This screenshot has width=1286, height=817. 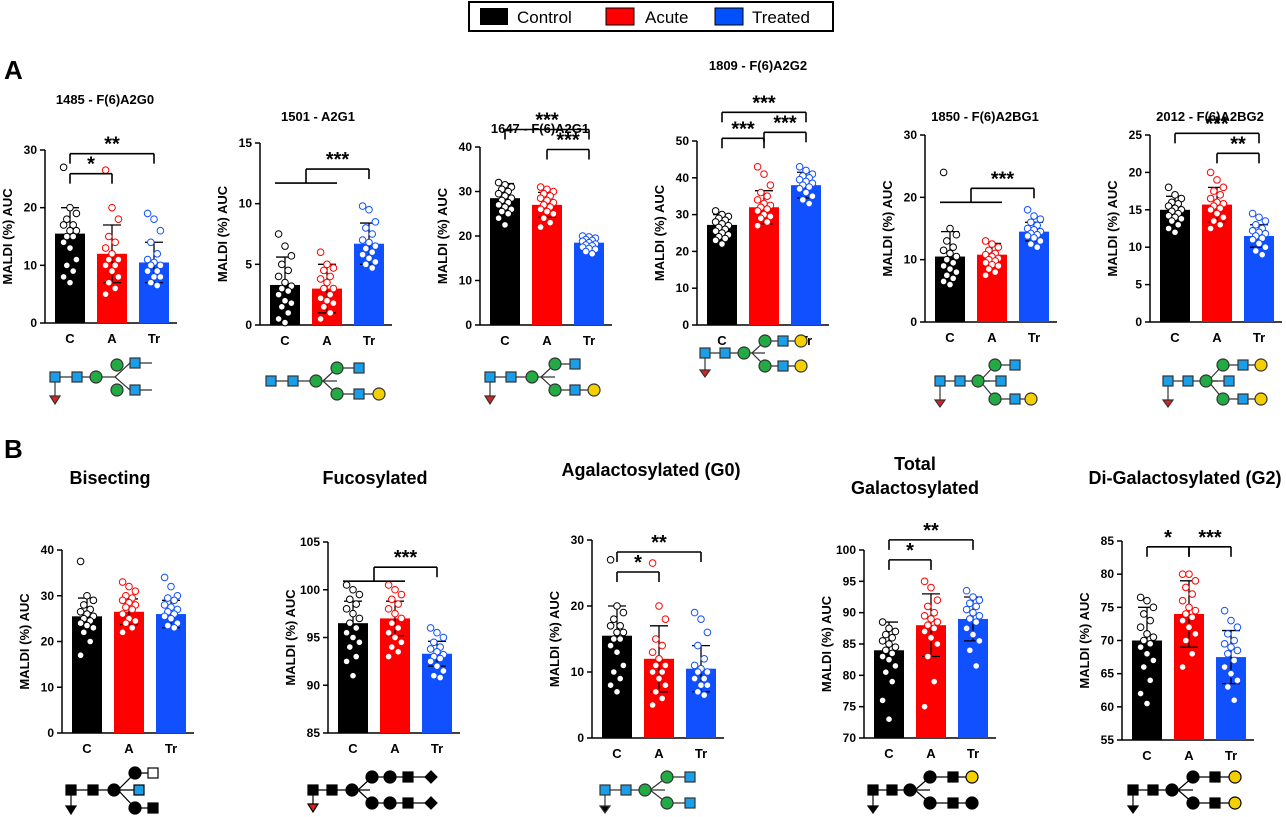 What do you see at coordinates (985, 116) in the screenshot?
I see `chart-title: 1850 - F(6)A2BG1` at bounding box center [985, 116].